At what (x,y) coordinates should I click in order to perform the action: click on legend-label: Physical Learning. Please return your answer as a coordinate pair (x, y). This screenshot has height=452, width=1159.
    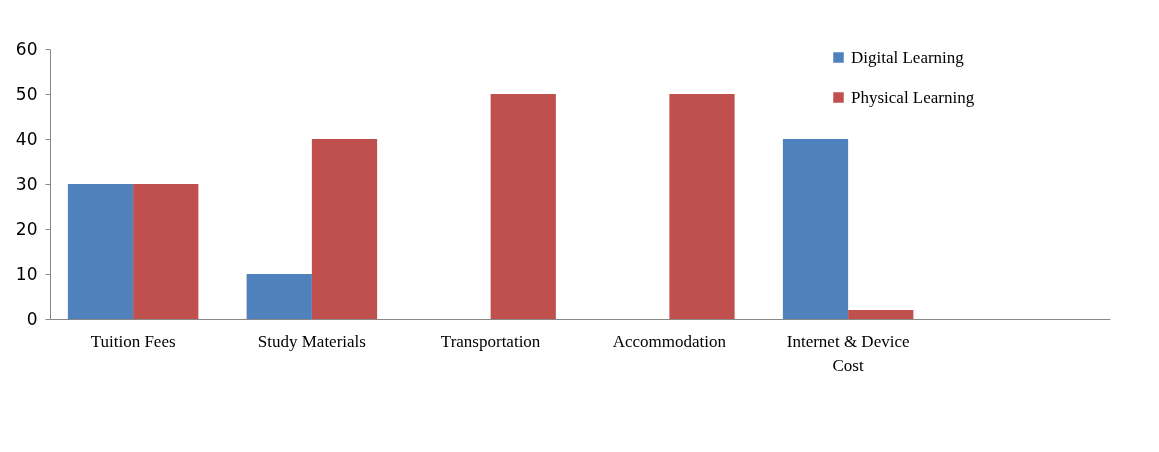
    Looking at the image, I should click on (913, 97).